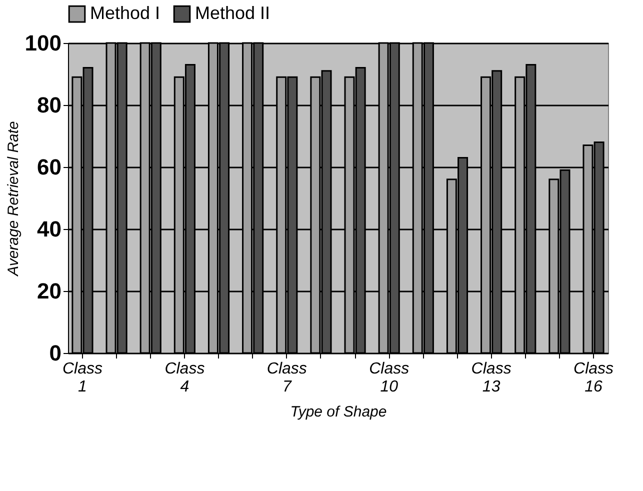 The width and height of the screenshot is (643, 491). I want to click on x-tick-label: Class 10, so click(389, 378).